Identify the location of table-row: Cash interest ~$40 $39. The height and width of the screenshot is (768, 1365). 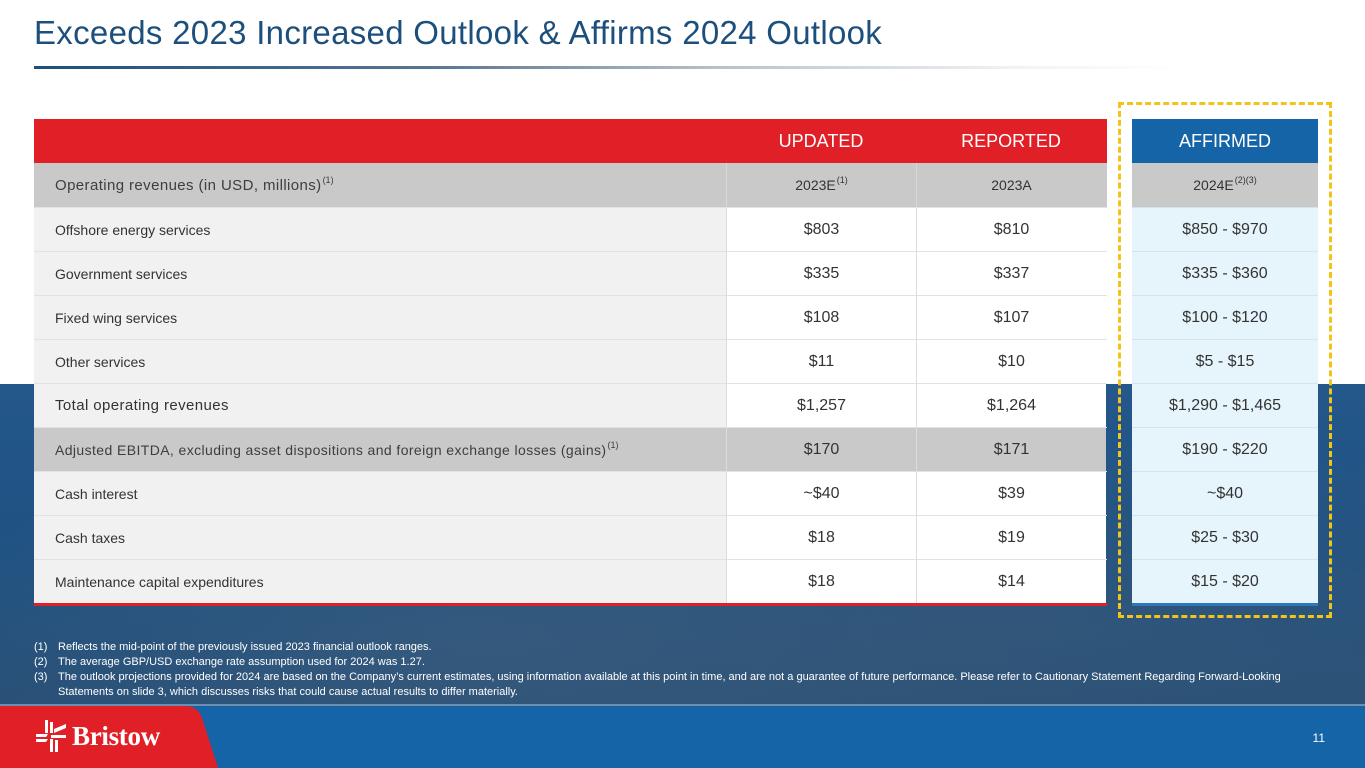
(570, 493).